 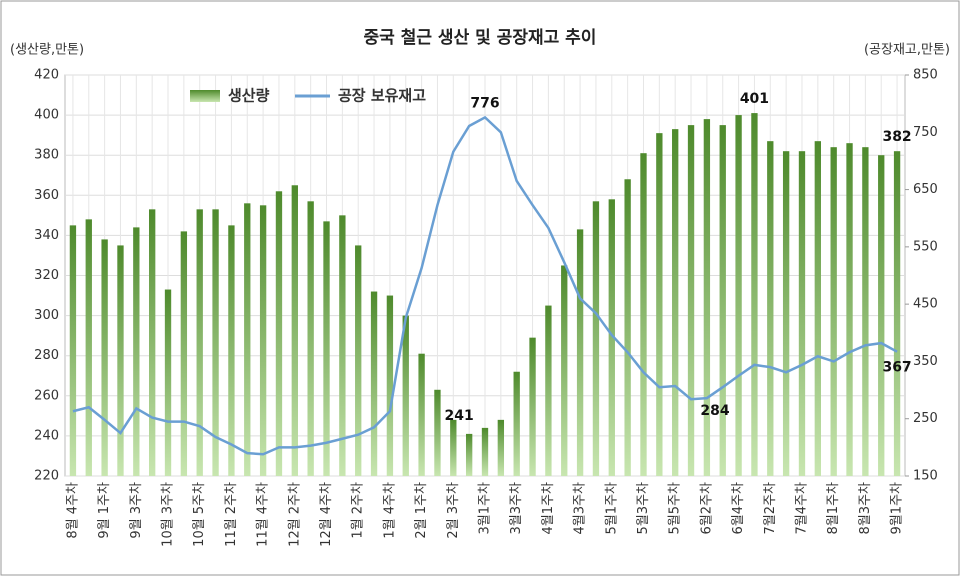 I want to click on x-tick-label: 5월5주차, so click(x=675, y=508).